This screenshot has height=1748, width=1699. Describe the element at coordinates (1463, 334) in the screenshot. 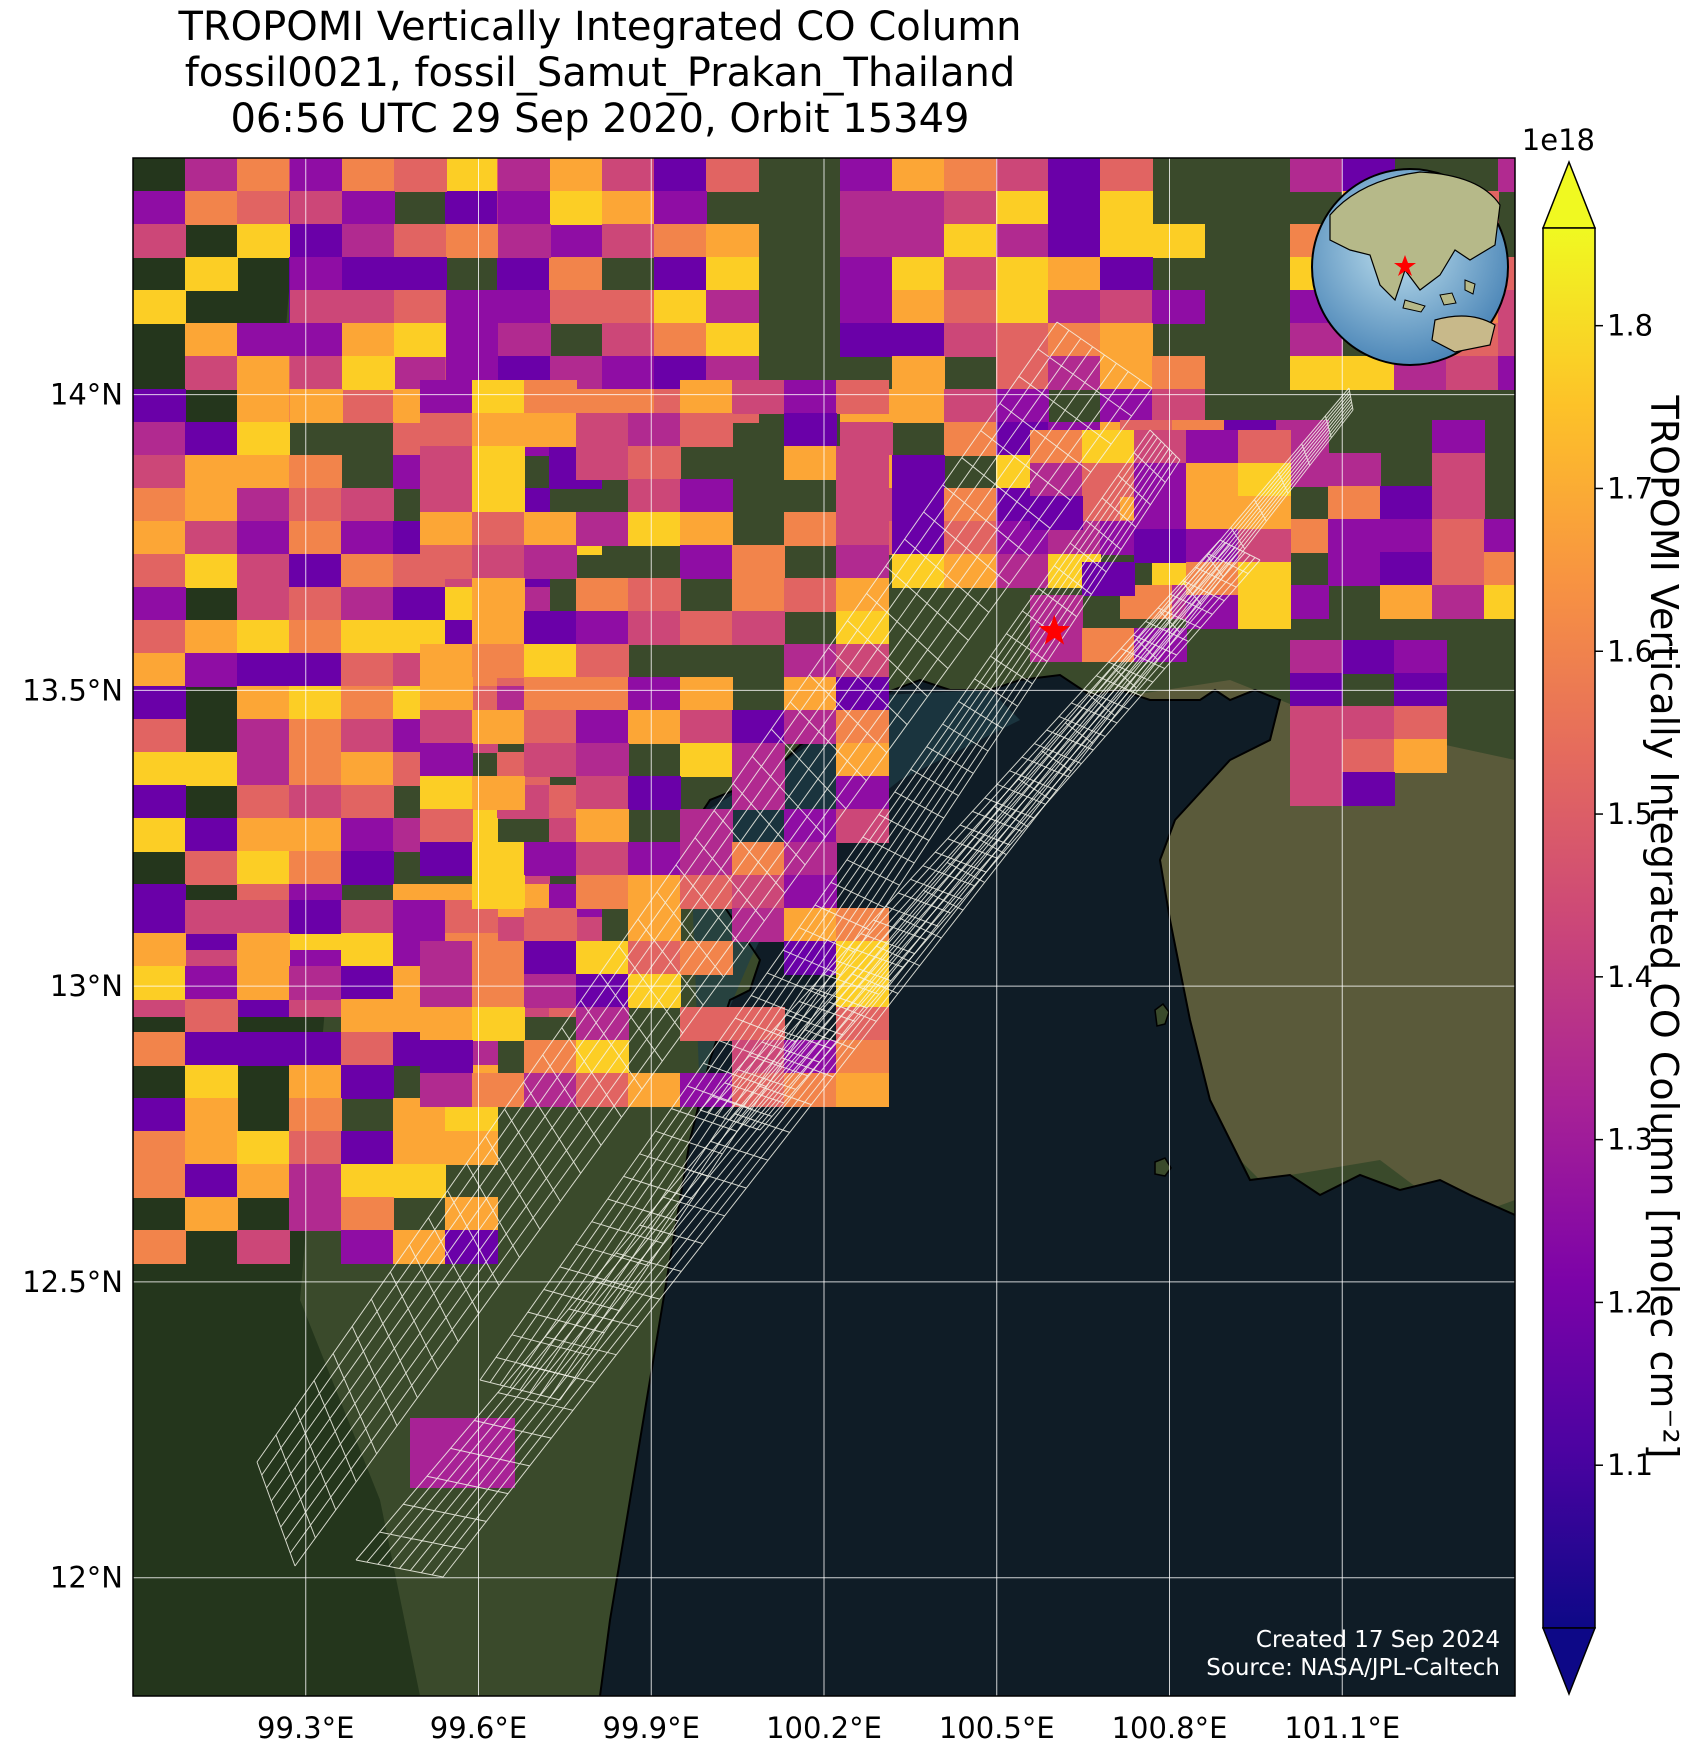

I see `globe-australia-landmass` at that location.